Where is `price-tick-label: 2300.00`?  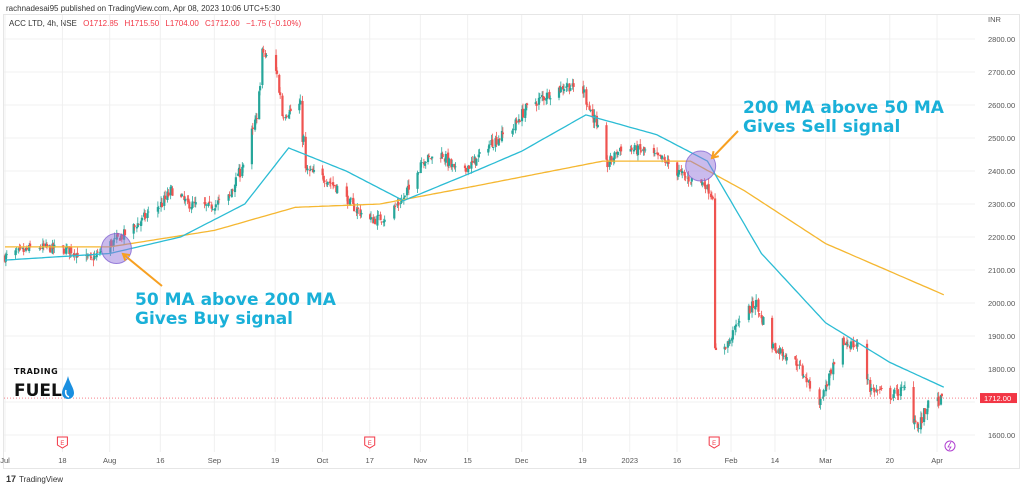 price-tick-label: 2300.00 is located at coordinates (1001, 204).